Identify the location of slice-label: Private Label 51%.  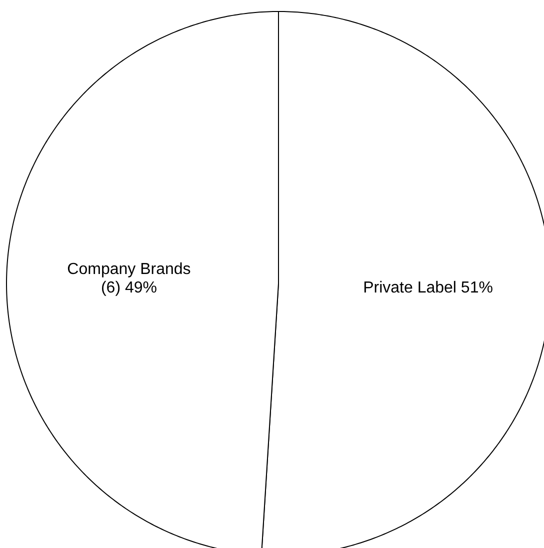
(428, 288).